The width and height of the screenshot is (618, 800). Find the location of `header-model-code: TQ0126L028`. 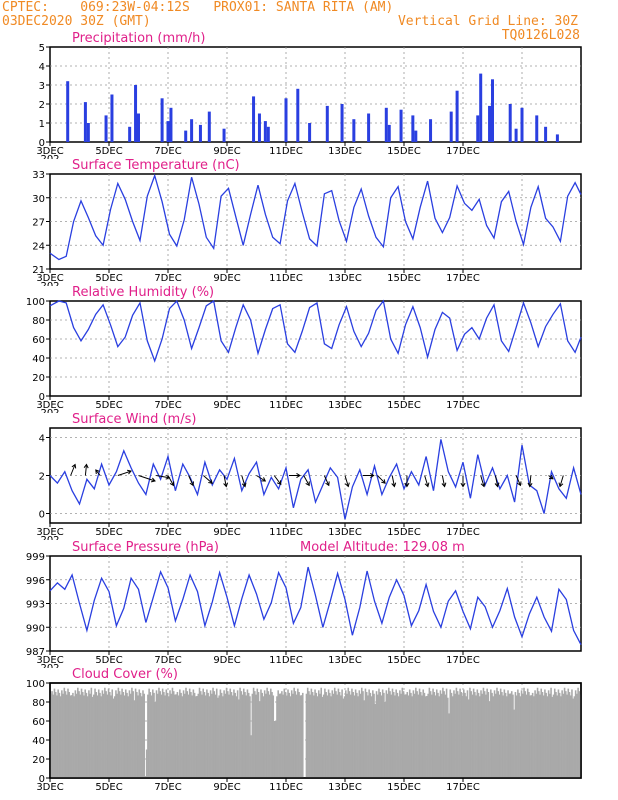

header-model-code: TQ0126L028 is located at coordinates (540, 35).